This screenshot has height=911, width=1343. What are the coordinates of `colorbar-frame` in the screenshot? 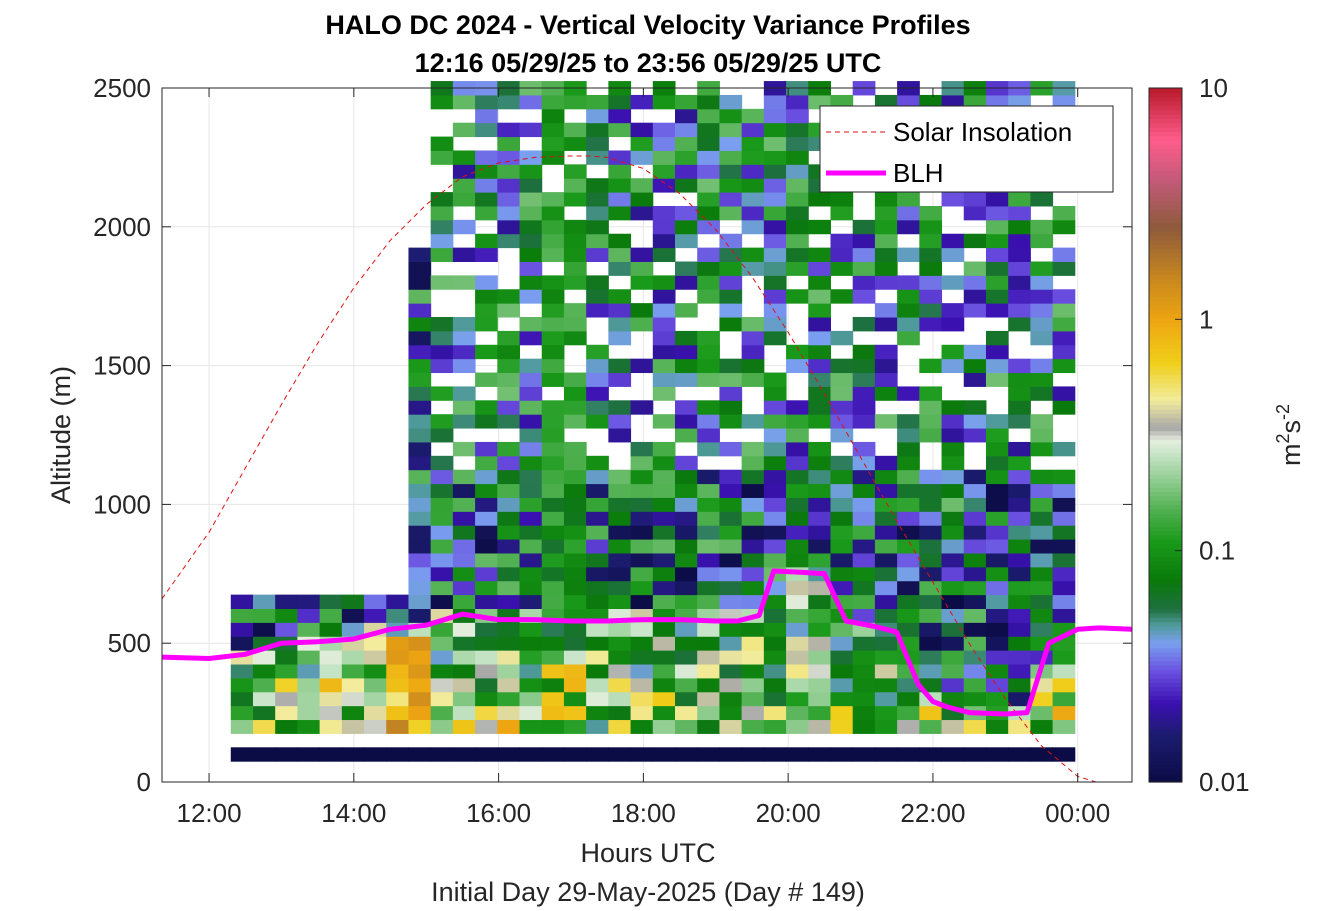 It's located at (1165, 435).